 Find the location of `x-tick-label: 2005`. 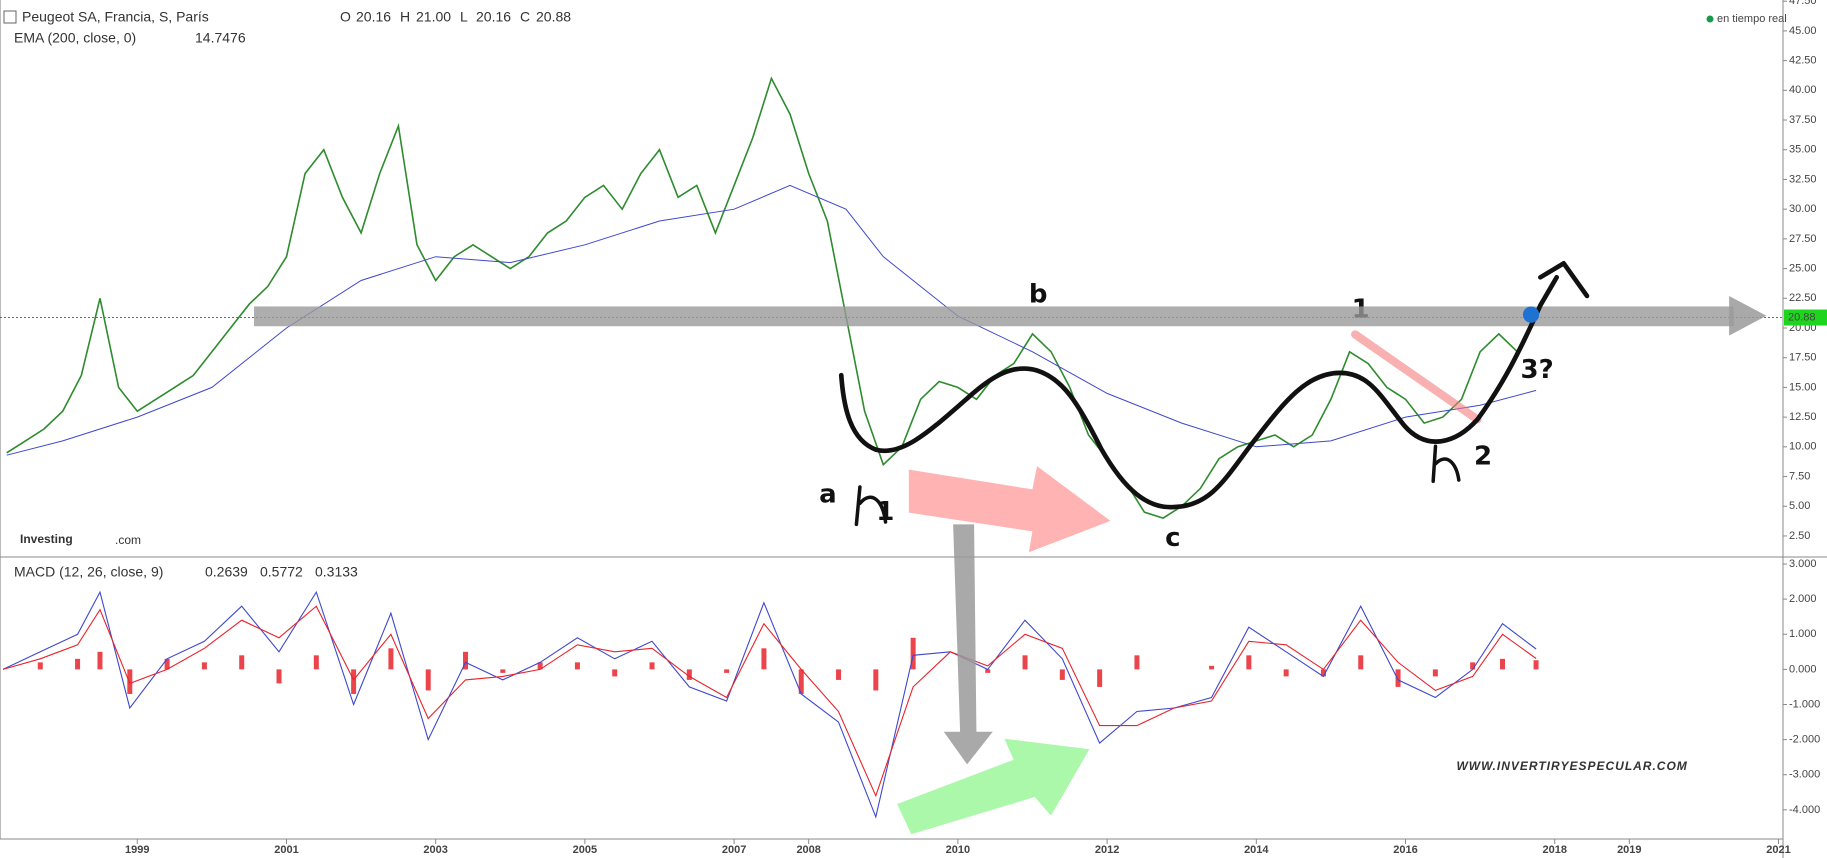

x-tick-label: 2005 is located at coordinates (585, 850).